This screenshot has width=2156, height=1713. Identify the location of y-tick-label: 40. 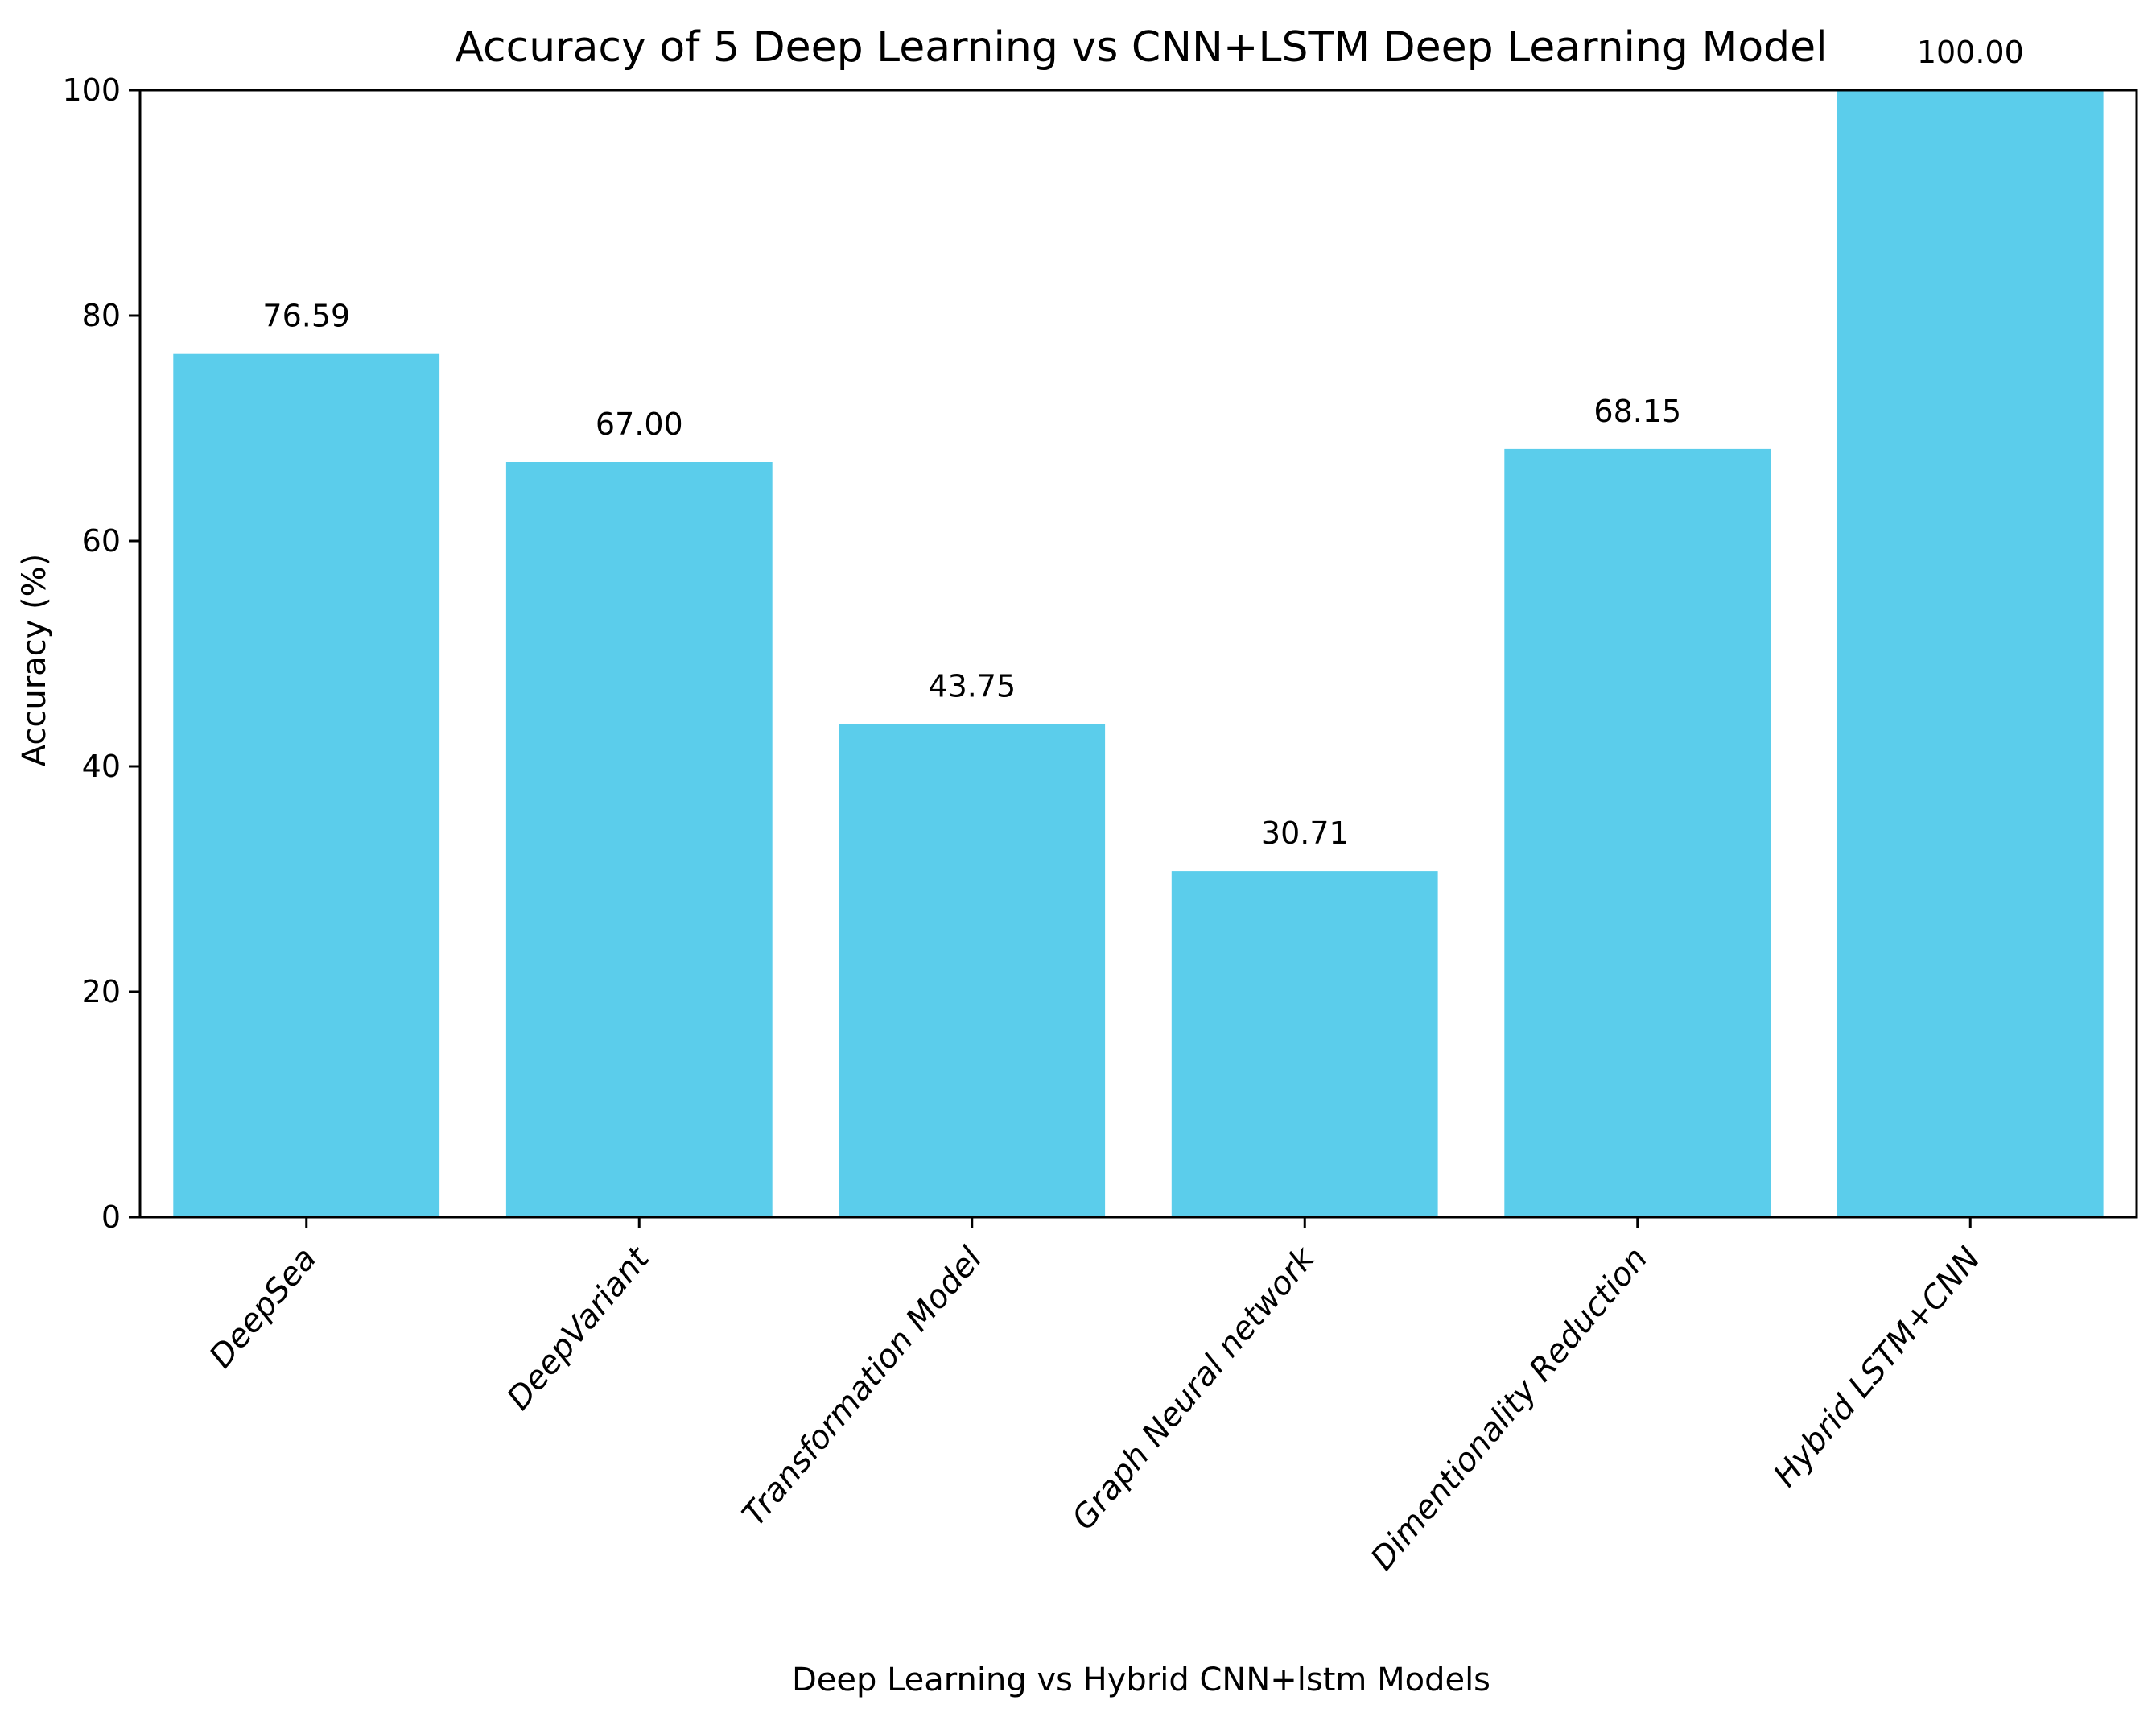
(101, 766).